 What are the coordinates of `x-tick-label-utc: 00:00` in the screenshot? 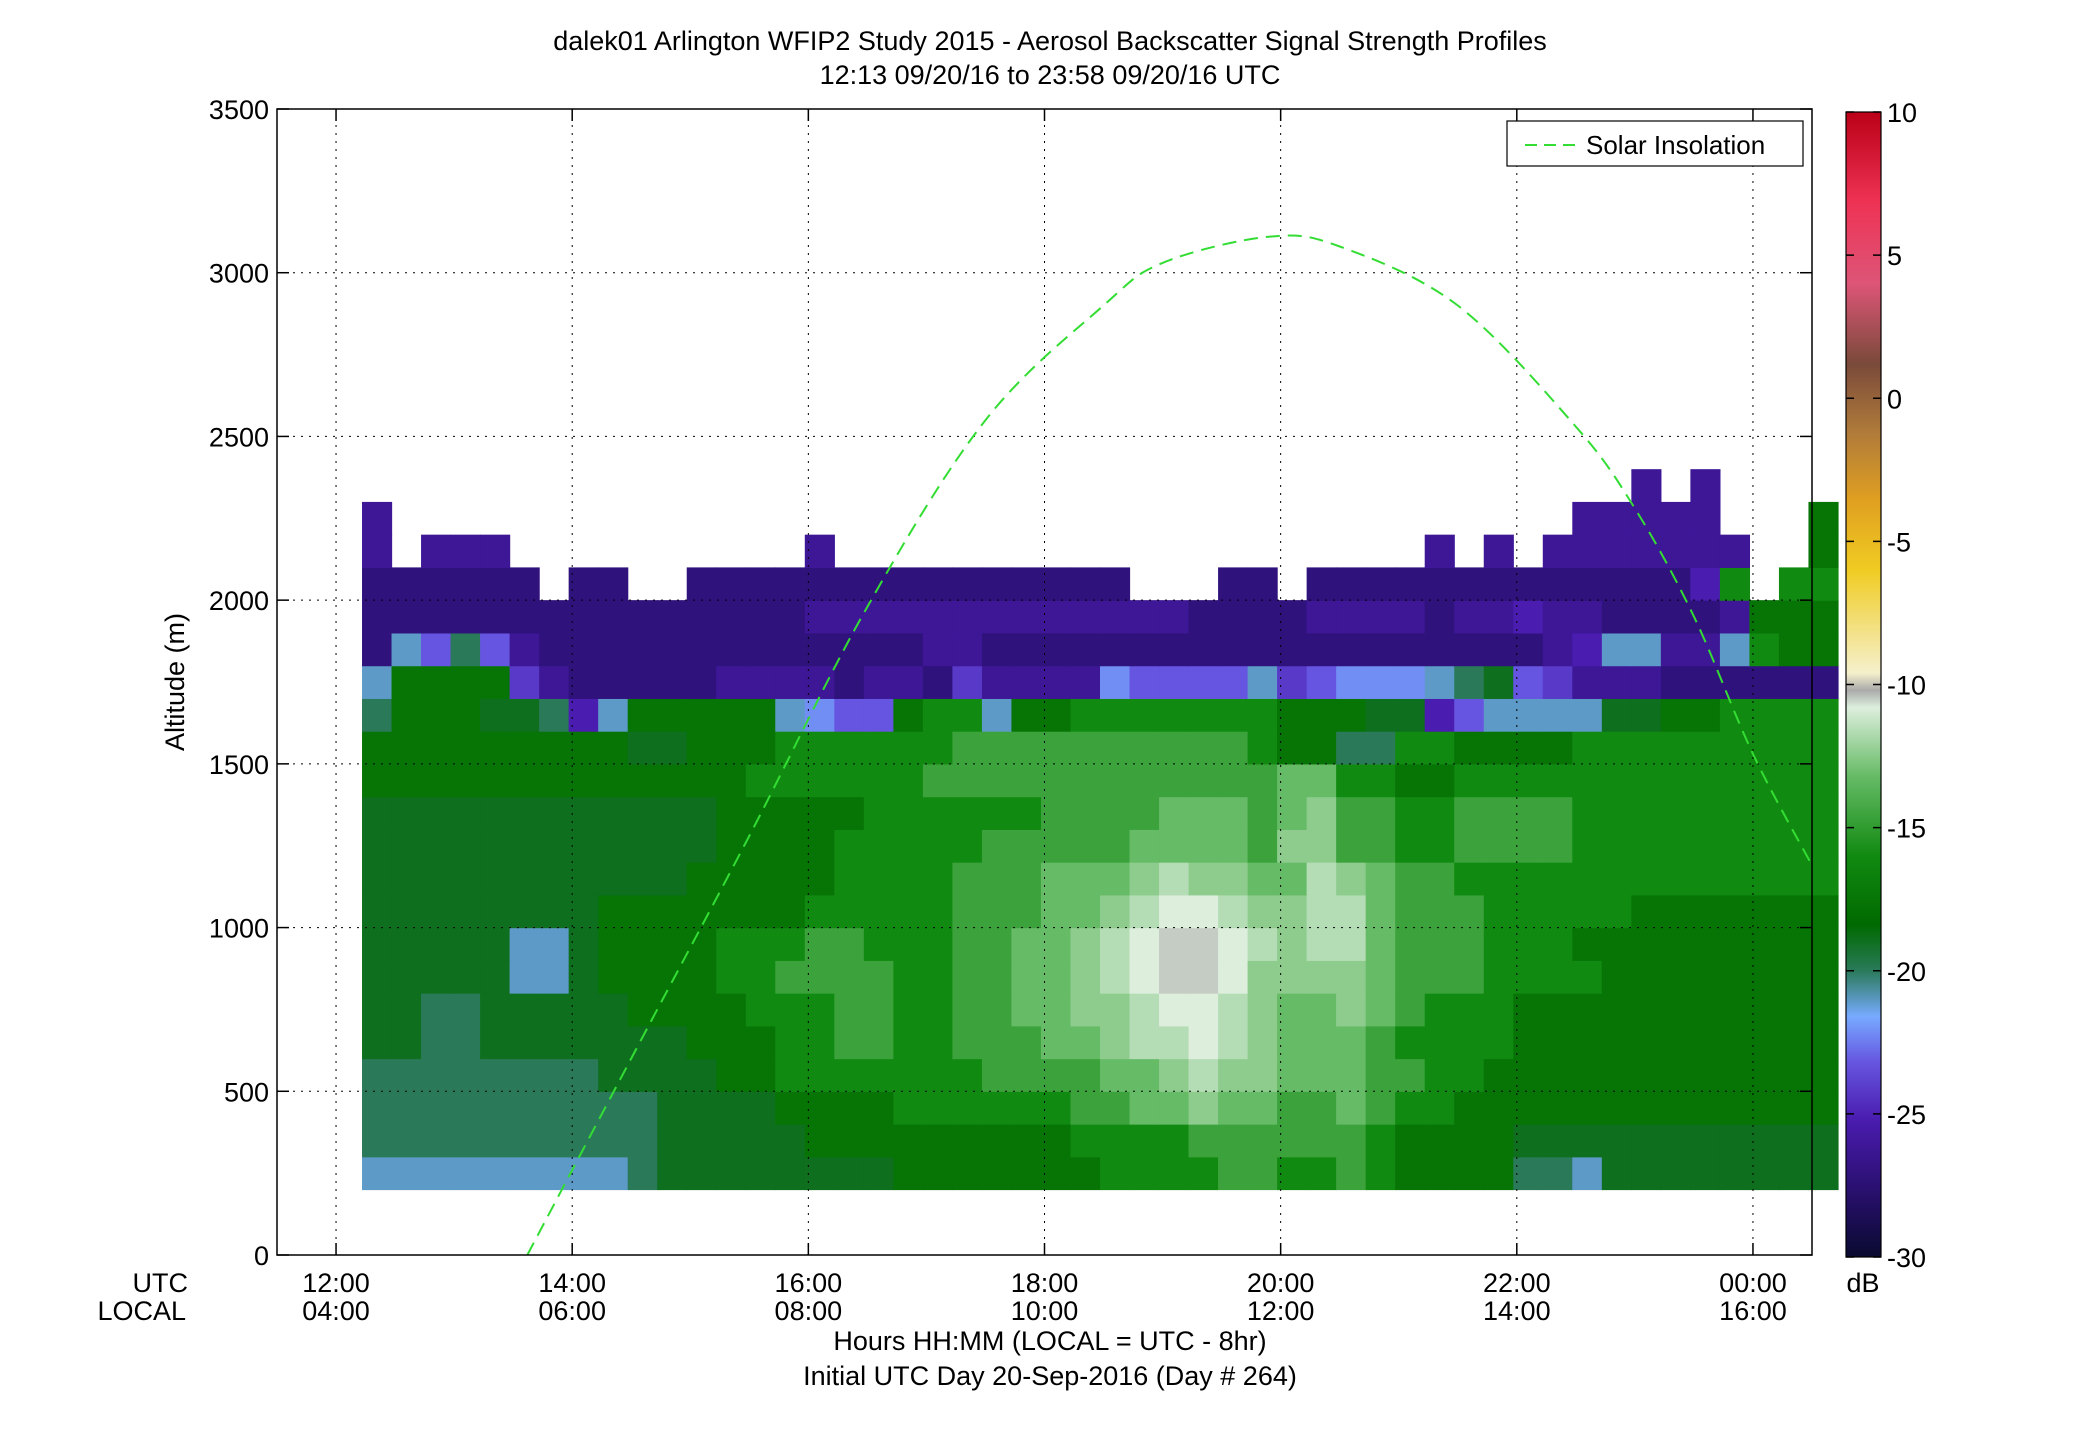 It's located at (1753, 1283).